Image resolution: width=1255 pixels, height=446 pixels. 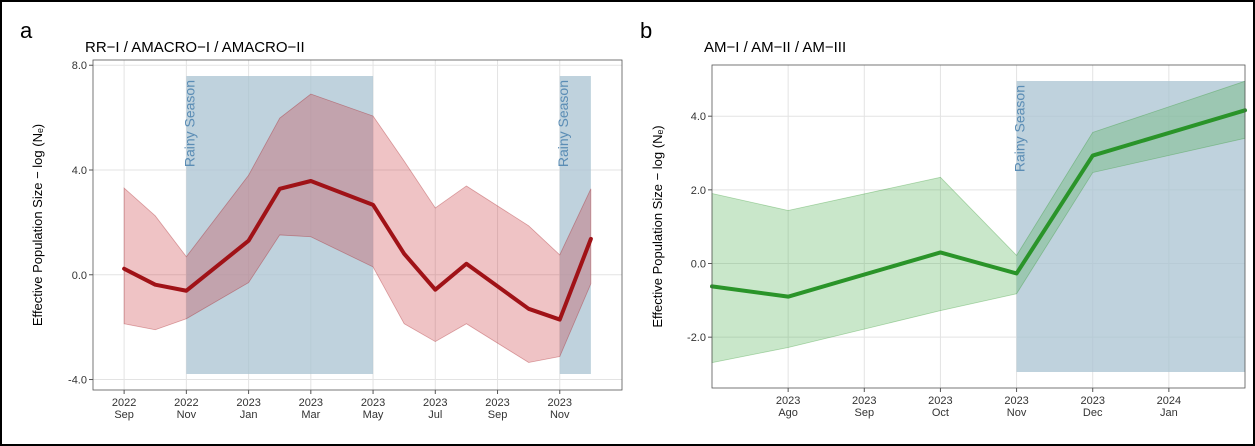 I want to click on panel-label: b, so click(x=646, y=30).